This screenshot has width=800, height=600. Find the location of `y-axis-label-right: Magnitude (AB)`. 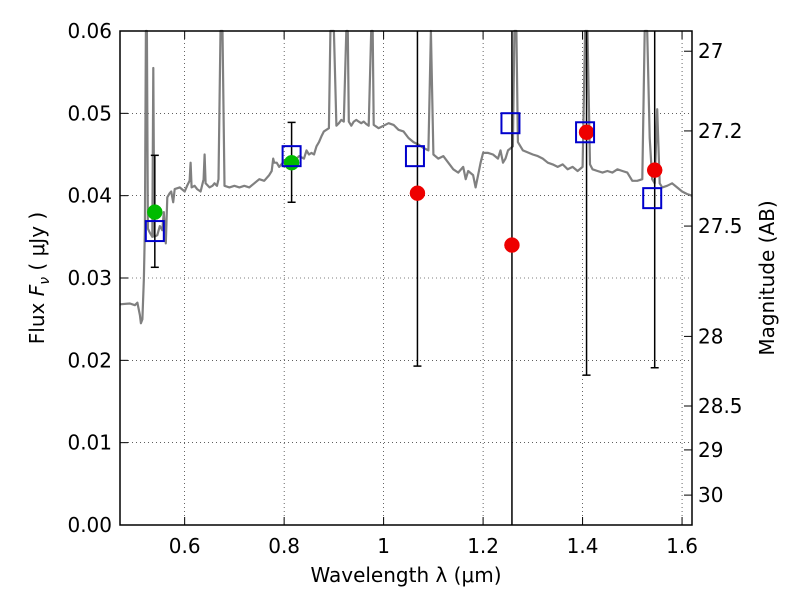

y-axis-label-right: Magnitude (AB) is located at coordinates (767, 277).